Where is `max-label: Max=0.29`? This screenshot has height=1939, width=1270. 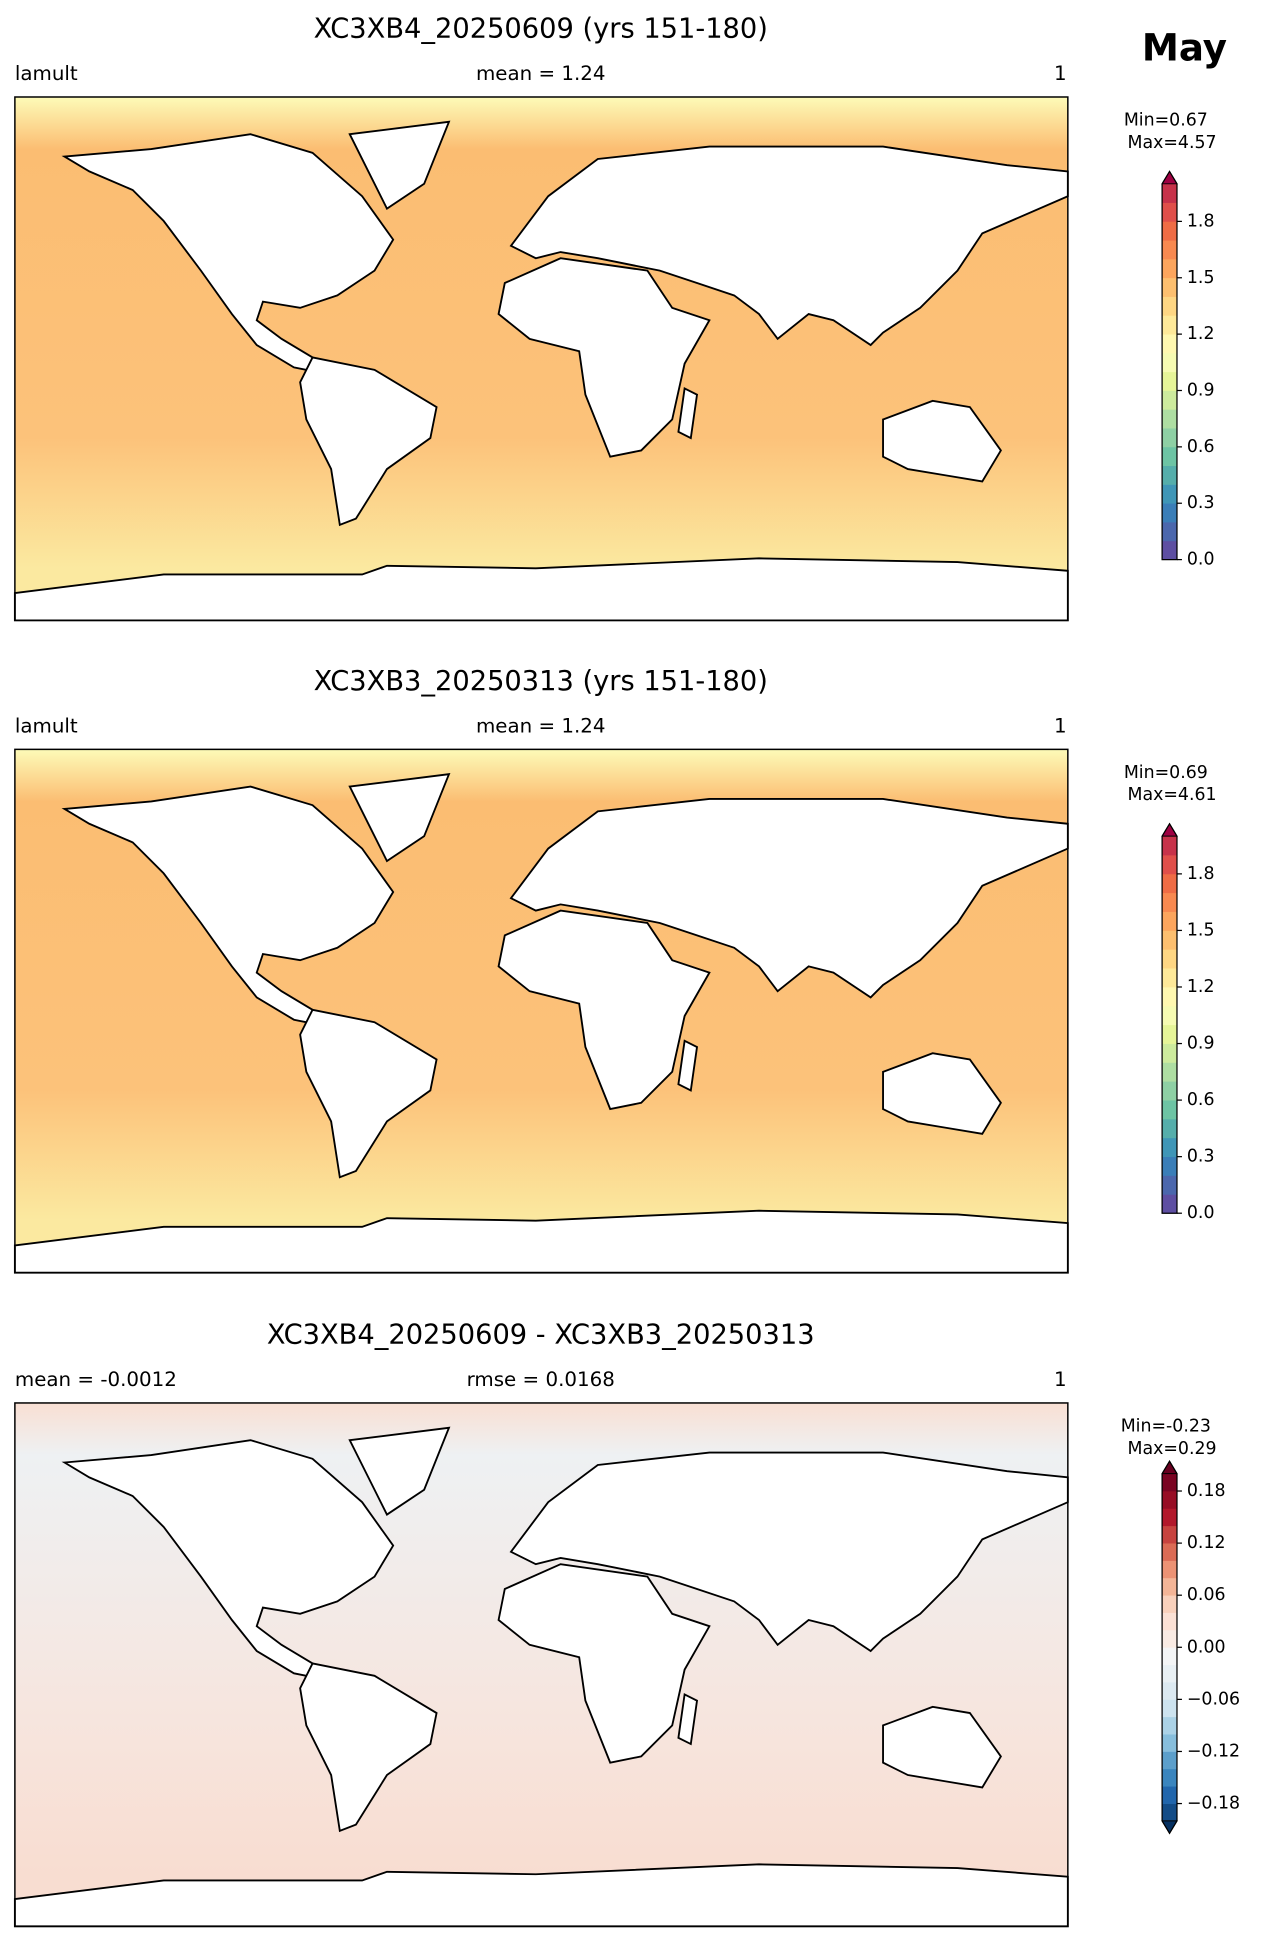
max-label: Max=0.29 is located at coordinates (1171, 1449).